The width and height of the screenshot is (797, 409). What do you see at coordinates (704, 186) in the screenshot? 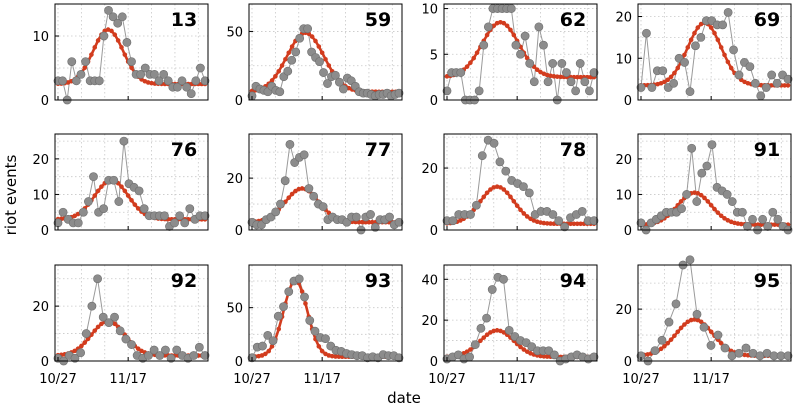
I see `panel-91: 0 10 20 91` at bounding box center [704, 186].